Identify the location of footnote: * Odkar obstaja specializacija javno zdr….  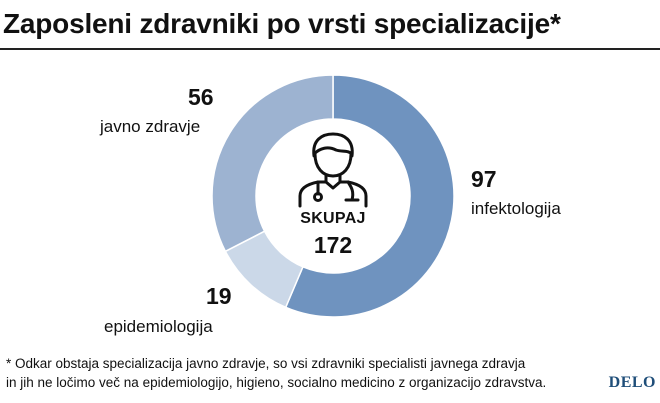
(306, 373).